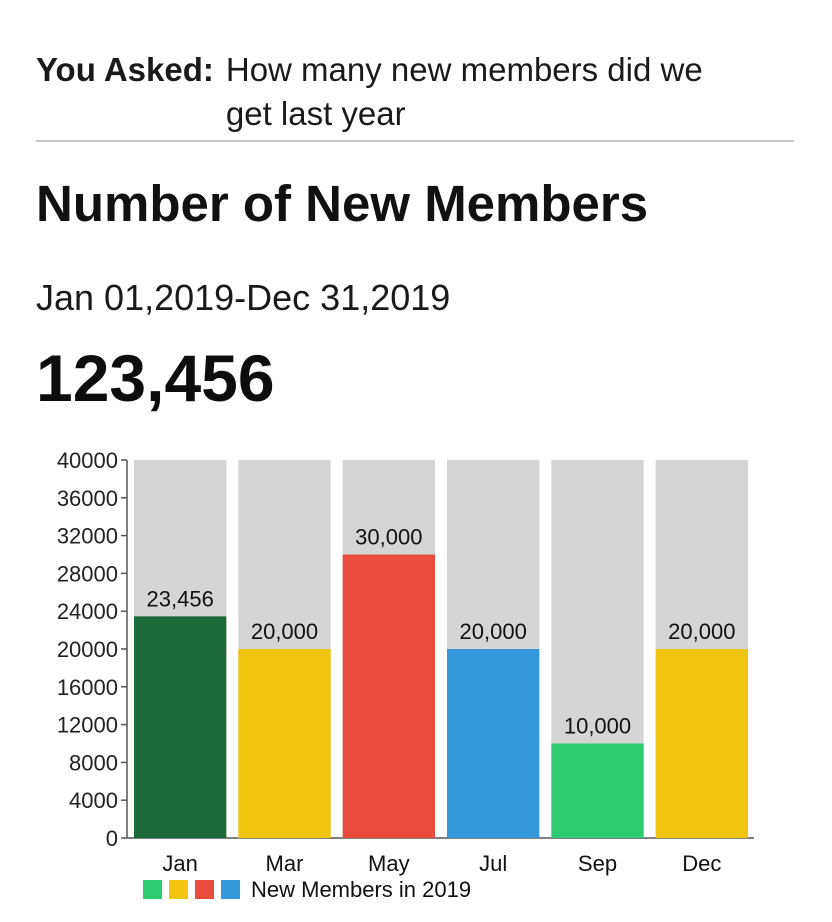 Image resolution: width=832 pixels, height=922 pixels. Describe the element at coordinates (112, 838) in the screenshot. I see `y-tick-label: 0` at that location.